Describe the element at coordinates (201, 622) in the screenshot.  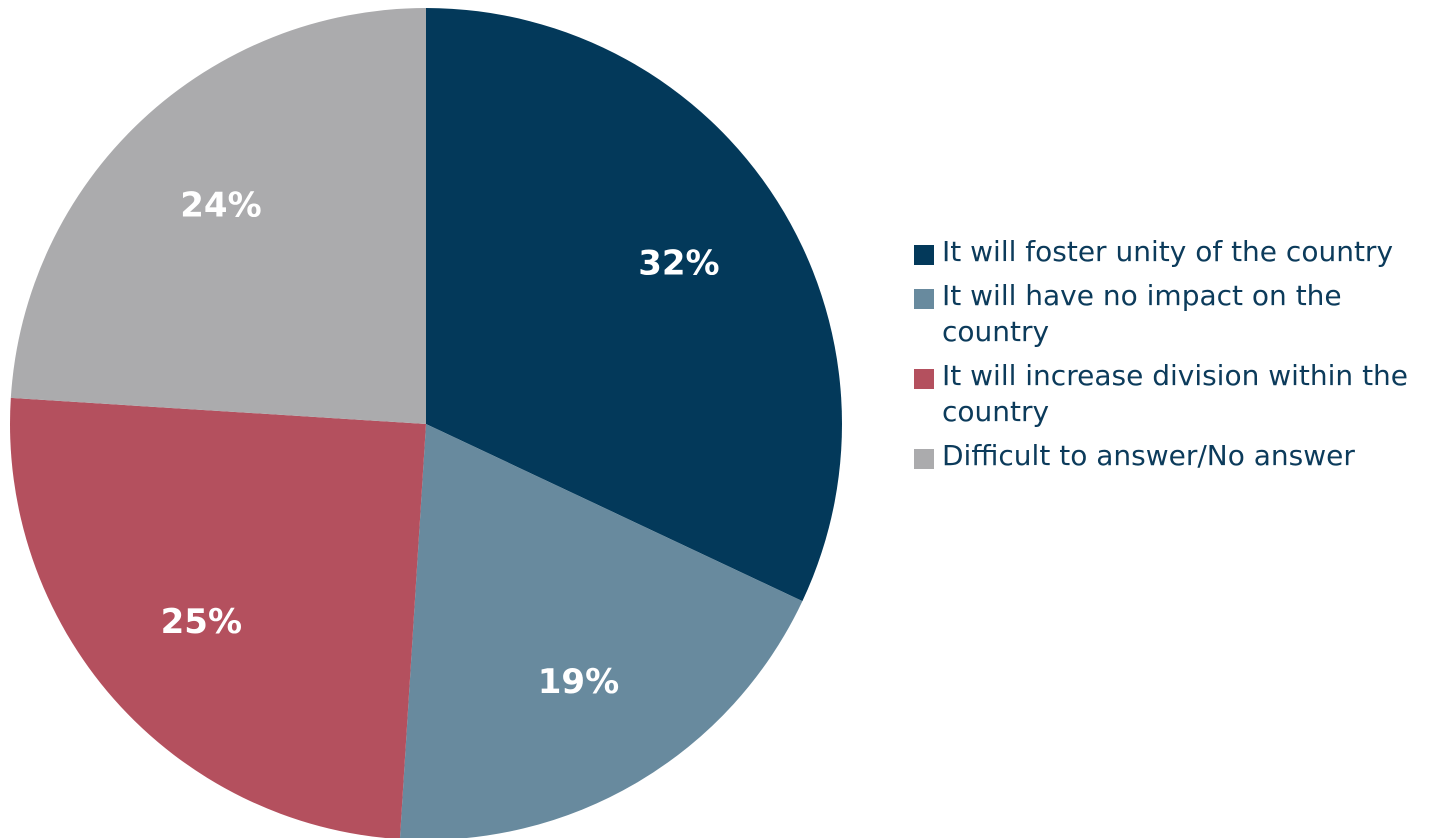
I see `slice-data-label: 25%` at that location.